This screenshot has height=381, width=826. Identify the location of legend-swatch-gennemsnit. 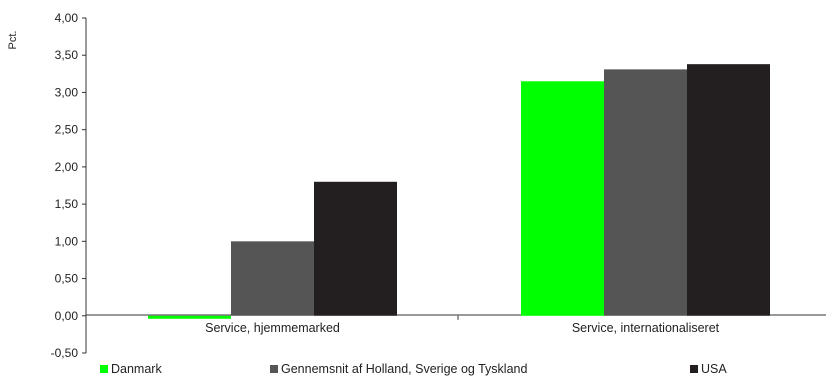
(274, 369).